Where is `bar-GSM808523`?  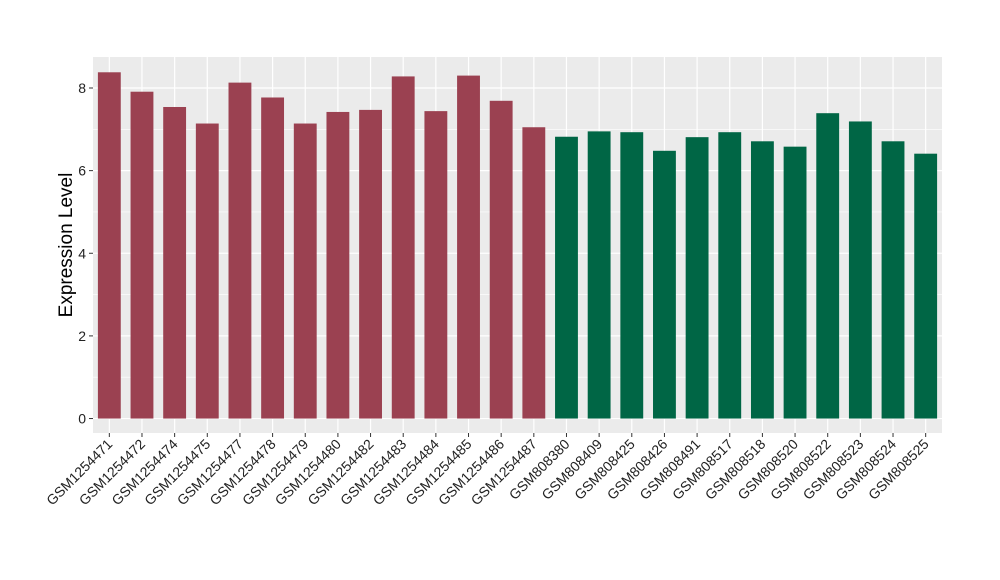 bar-GSM808523 is located at coordinates (860, 270).